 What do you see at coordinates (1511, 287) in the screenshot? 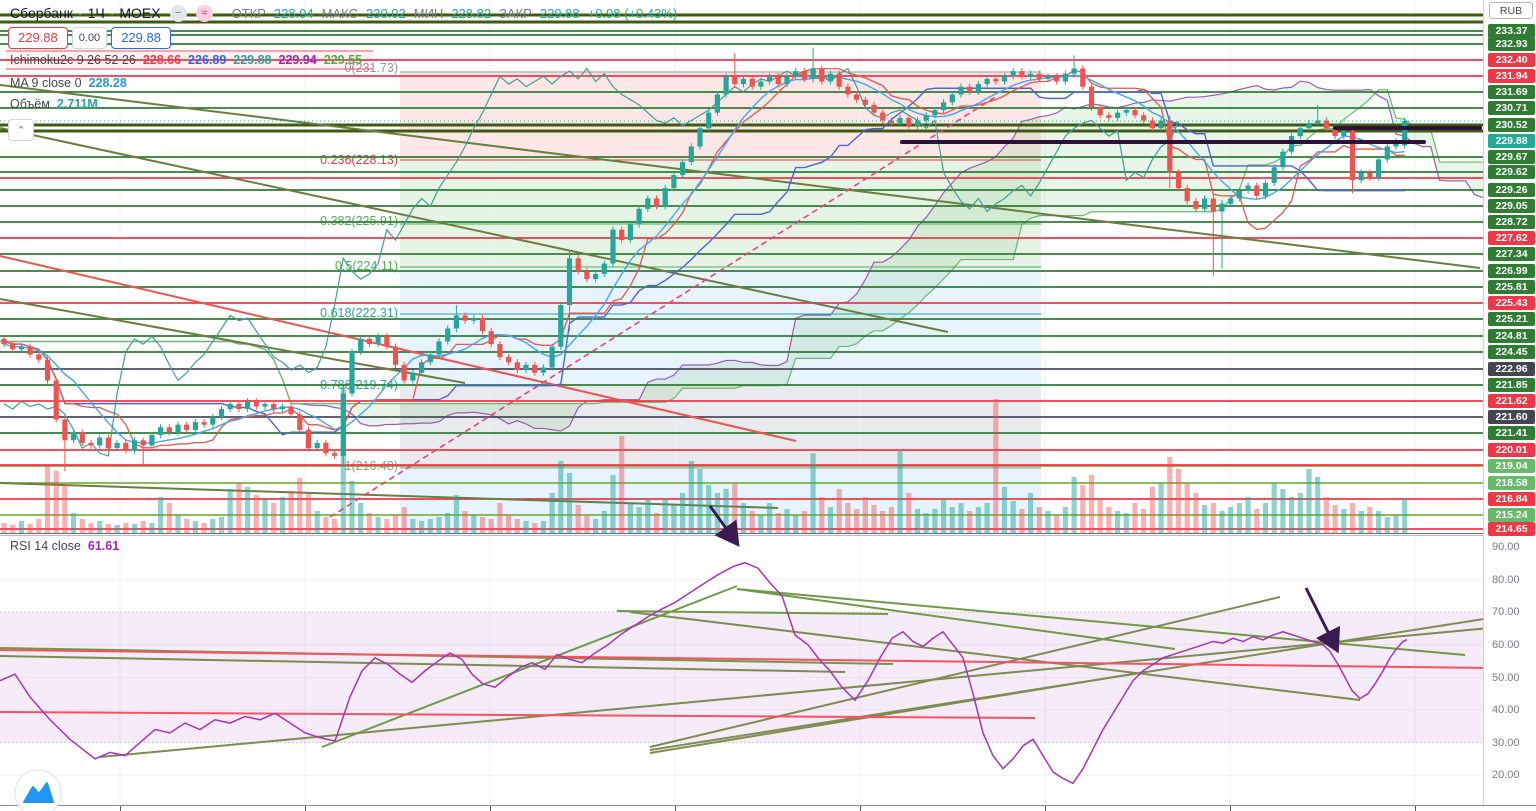
I see `price-axis-label: 225.81` at bounding box center [1511, 287].